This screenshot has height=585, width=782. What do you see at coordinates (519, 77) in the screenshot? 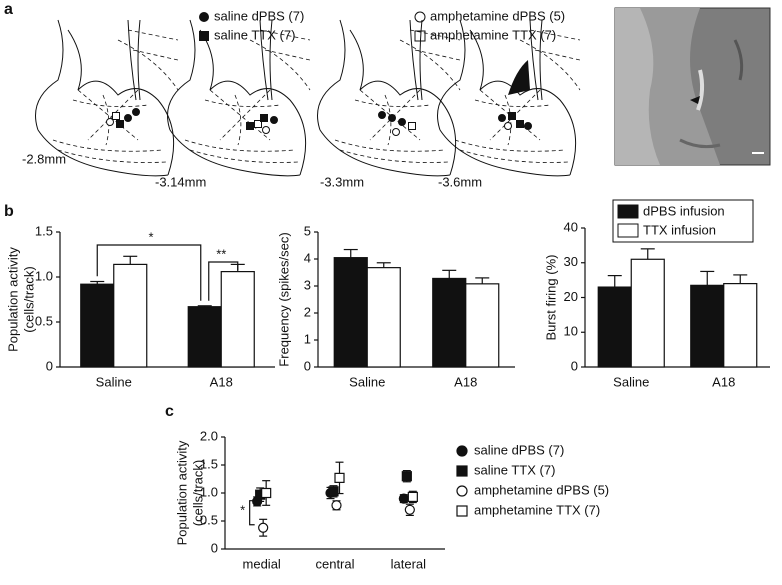
I see `ventricle` at bounding box center [519, 77].